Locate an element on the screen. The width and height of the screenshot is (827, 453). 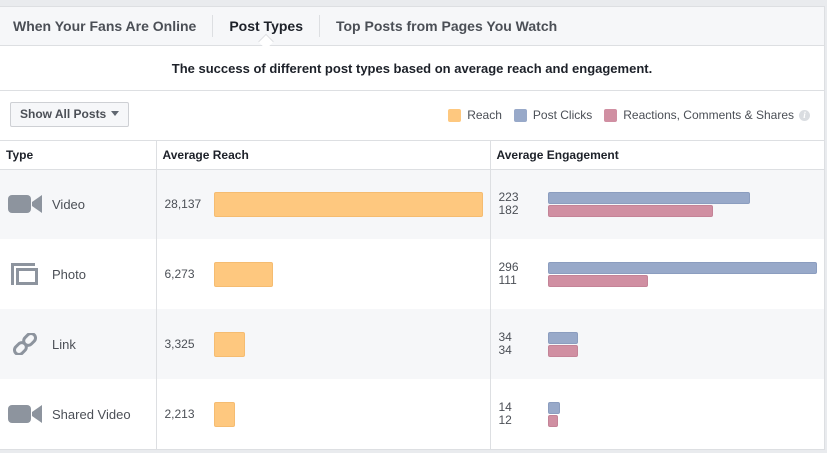
link-icon is located at coordinates (30, 344).